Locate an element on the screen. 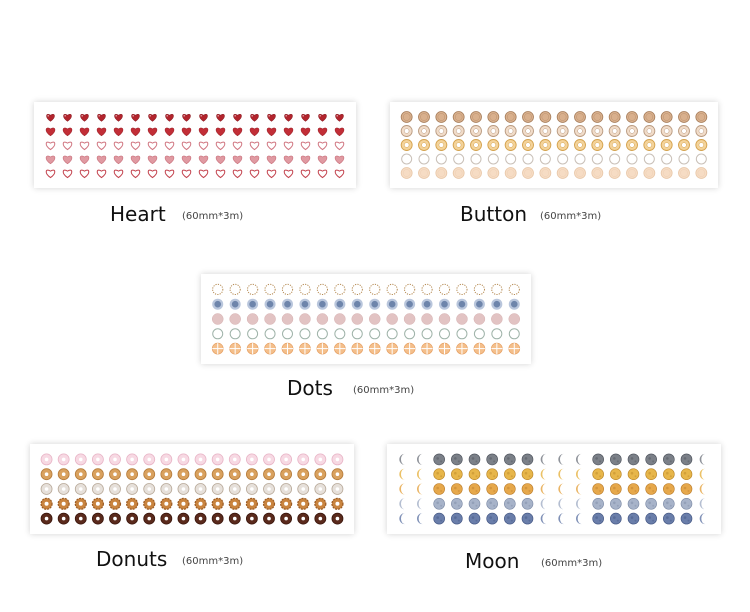 The image size is (750, 612). dots-pattern is located at coordinates (366, 319).